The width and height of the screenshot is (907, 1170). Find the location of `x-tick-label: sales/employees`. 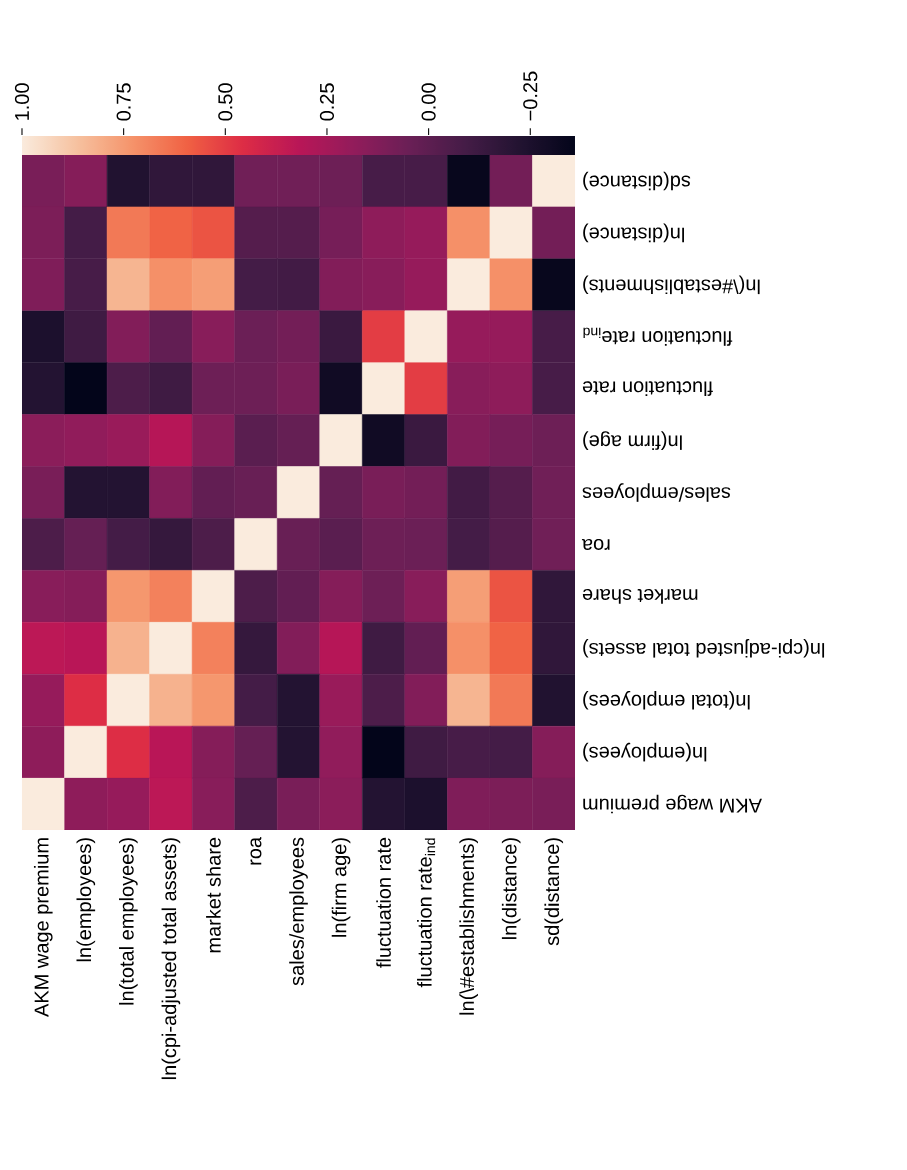

x-tick-label: sales/employees is located at coordinates (298, 911).